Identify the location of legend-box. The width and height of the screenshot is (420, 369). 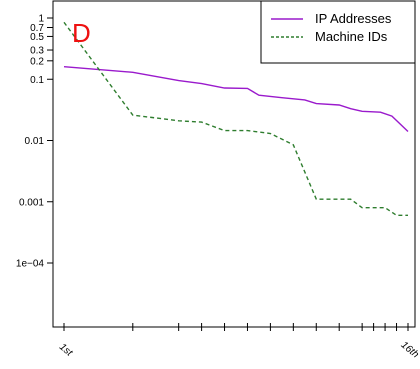
(338, 32).